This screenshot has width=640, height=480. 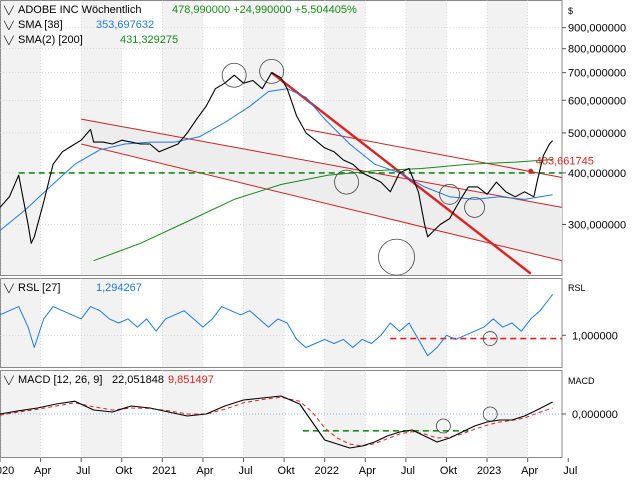 What do you see at coordinates (531, 171) in the screenshot?
I see `price-label-dot` at bounding box center [531, 171].